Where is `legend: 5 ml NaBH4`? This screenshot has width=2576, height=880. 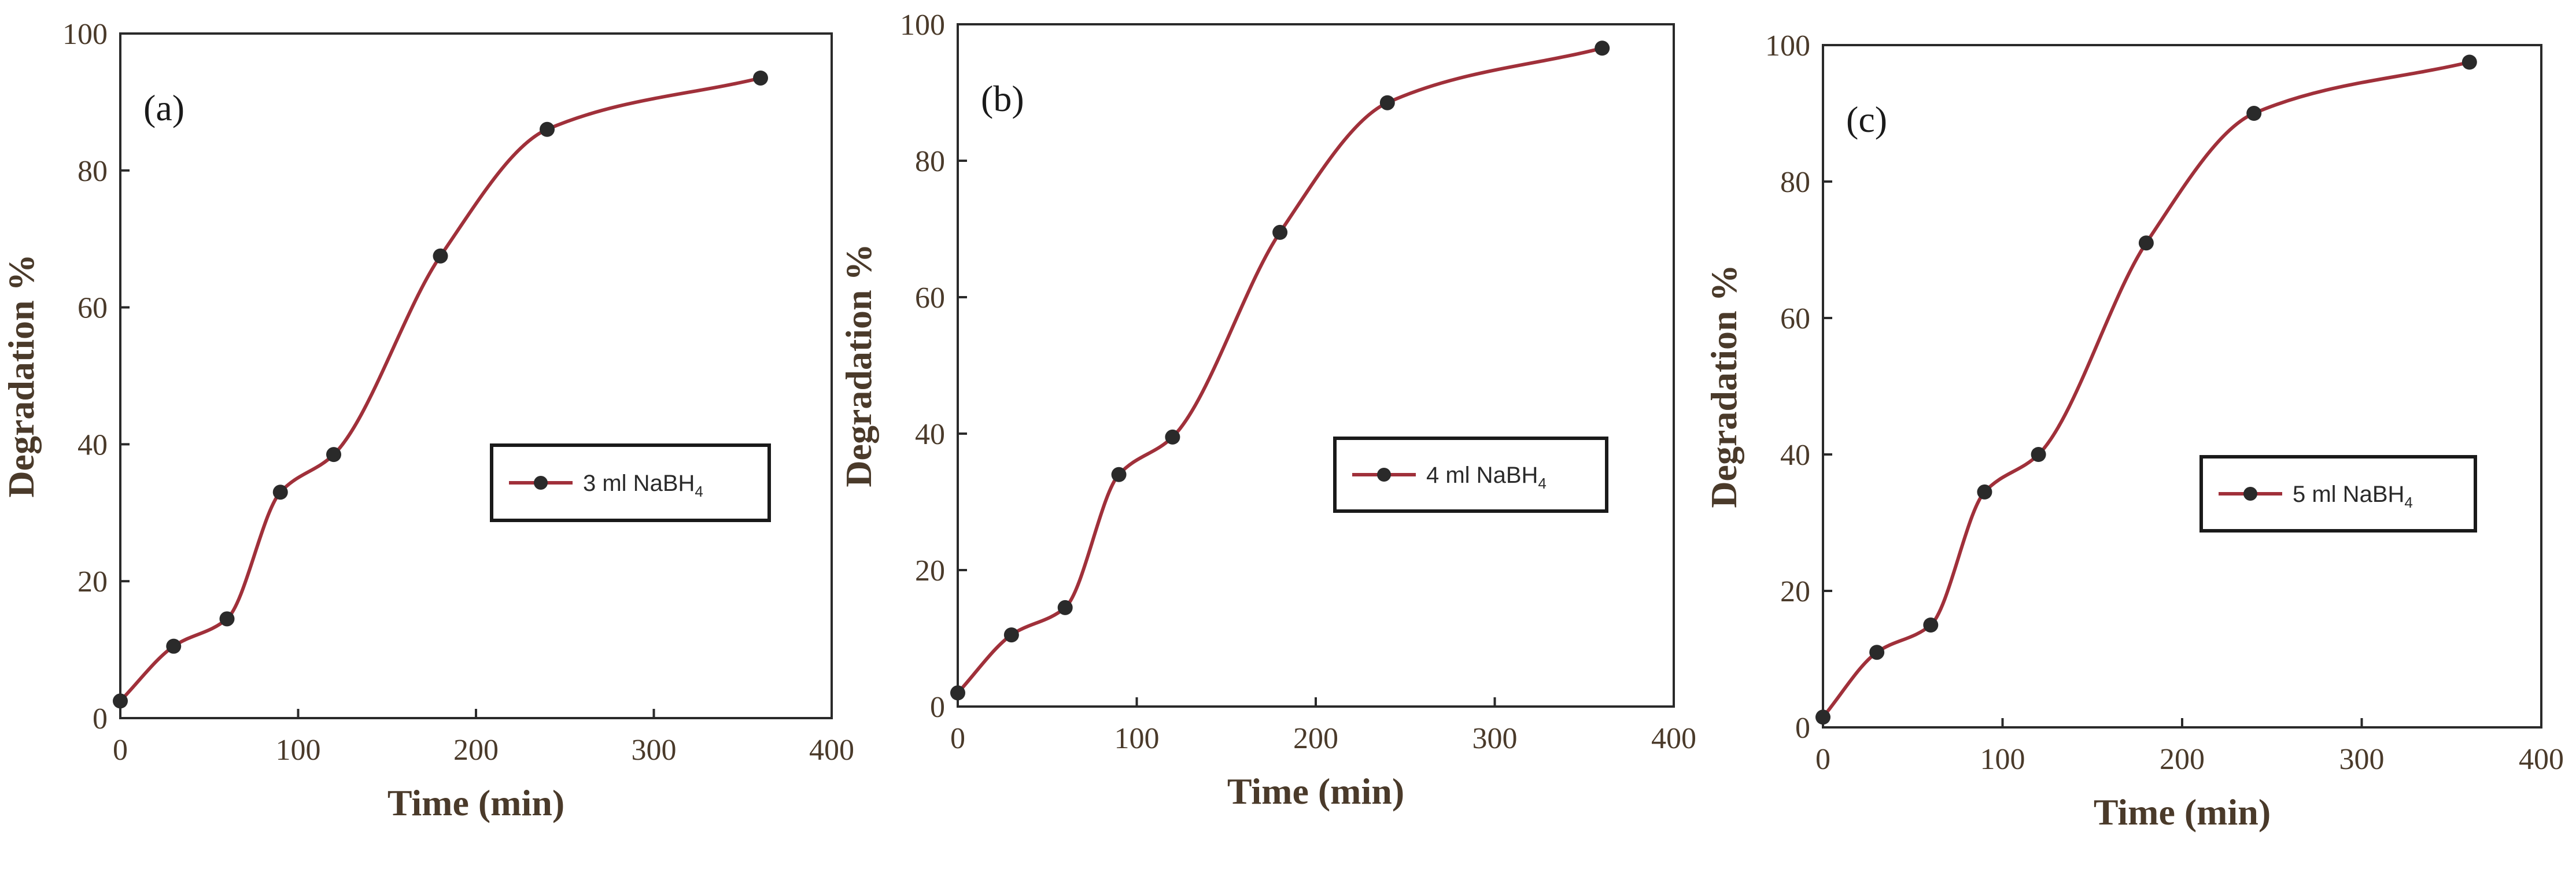 legend: 5 ml NaBH4 is located at coordinates (2338, 494).